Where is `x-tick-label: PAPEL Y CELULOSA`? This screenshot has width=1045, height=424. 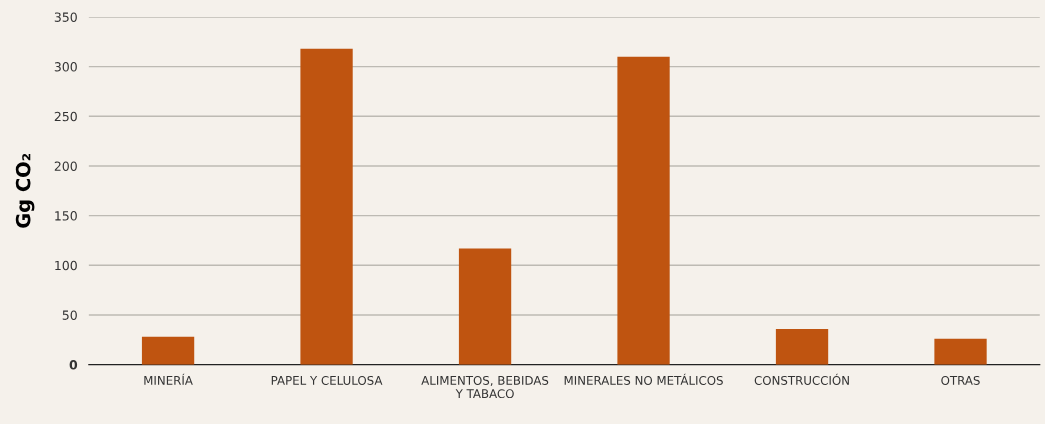
x-tick-label: PAPEL Y CELULOSA is located at coordinates (327, 380).